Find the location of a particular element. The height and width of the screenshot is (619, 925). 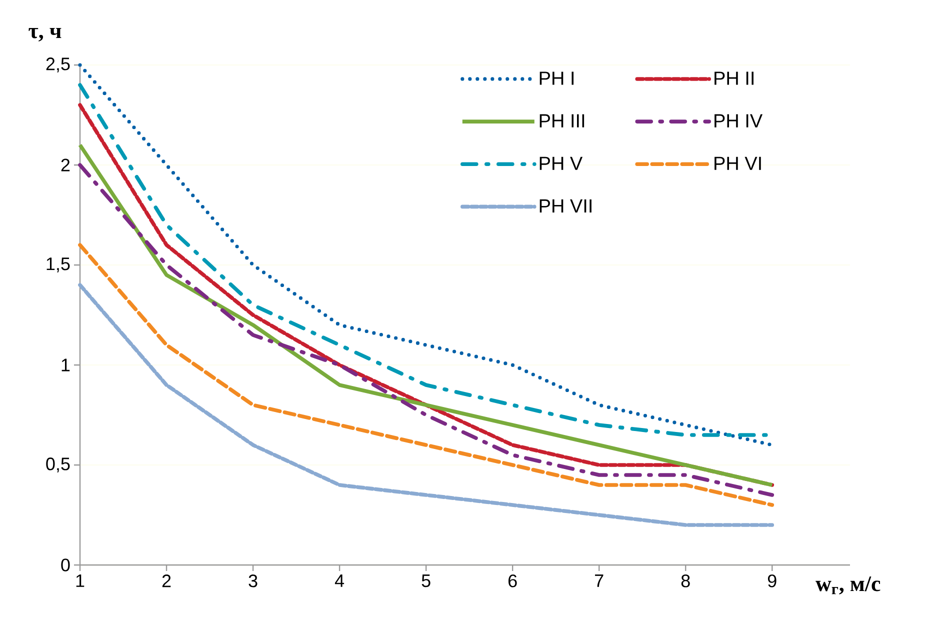

y-tick-label: 1,5 is located at coordinates (58, 265).